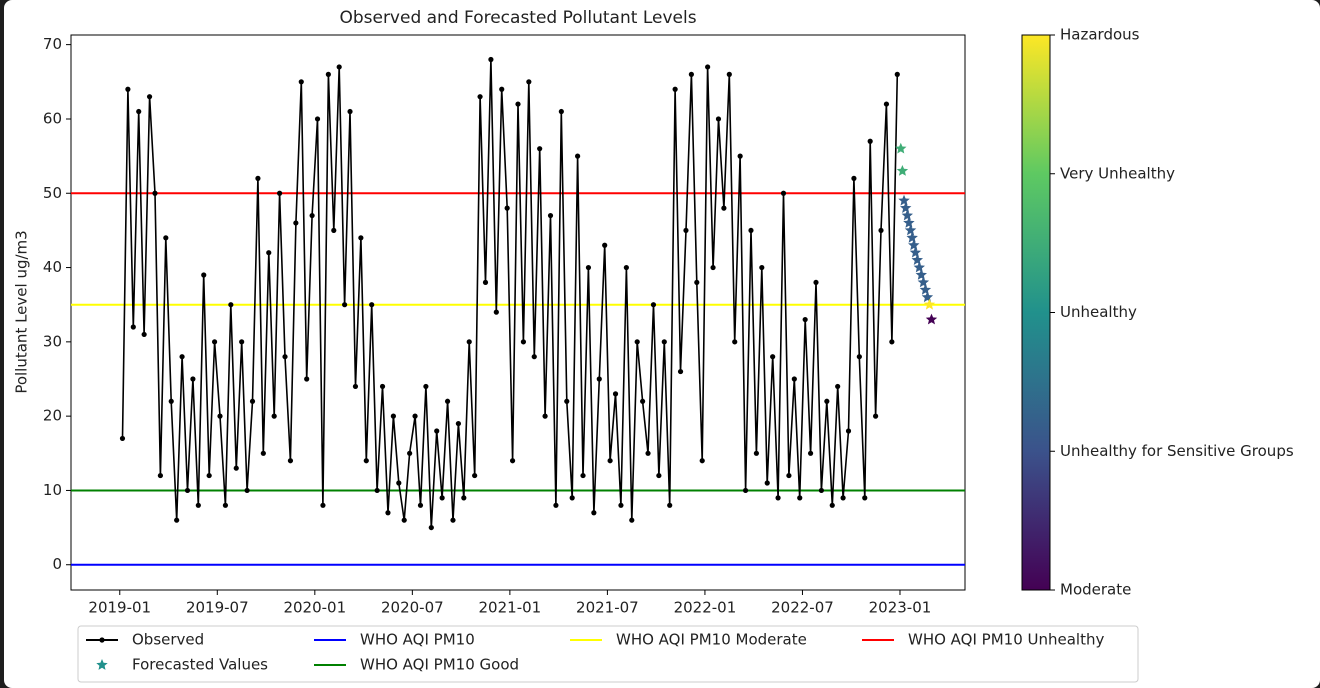 The image size is (1320, 688). I want to click on y-tick-label: 10, so click(52, 490).